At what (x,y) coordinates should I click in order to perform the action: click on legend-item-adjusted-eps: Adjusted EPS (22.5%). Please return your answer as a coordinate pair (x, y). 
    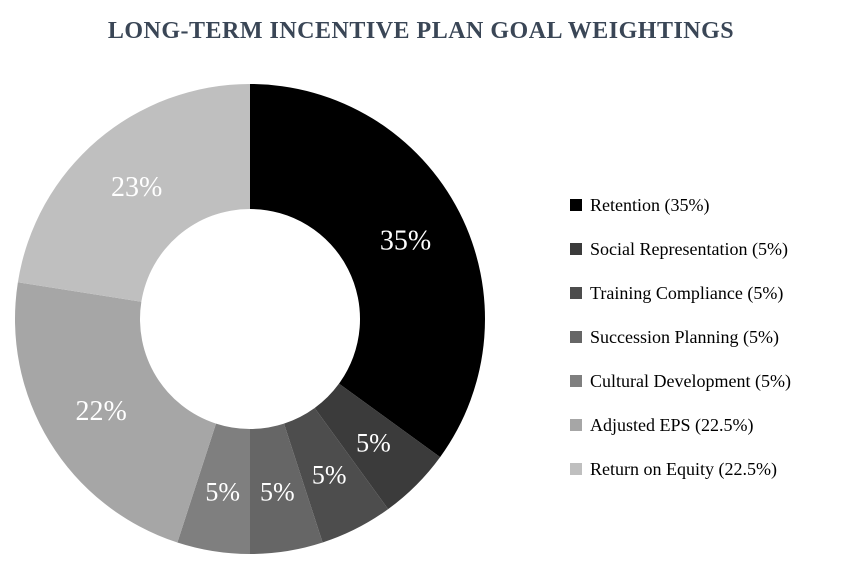
    Looking at the image, I should click on (701, 425).